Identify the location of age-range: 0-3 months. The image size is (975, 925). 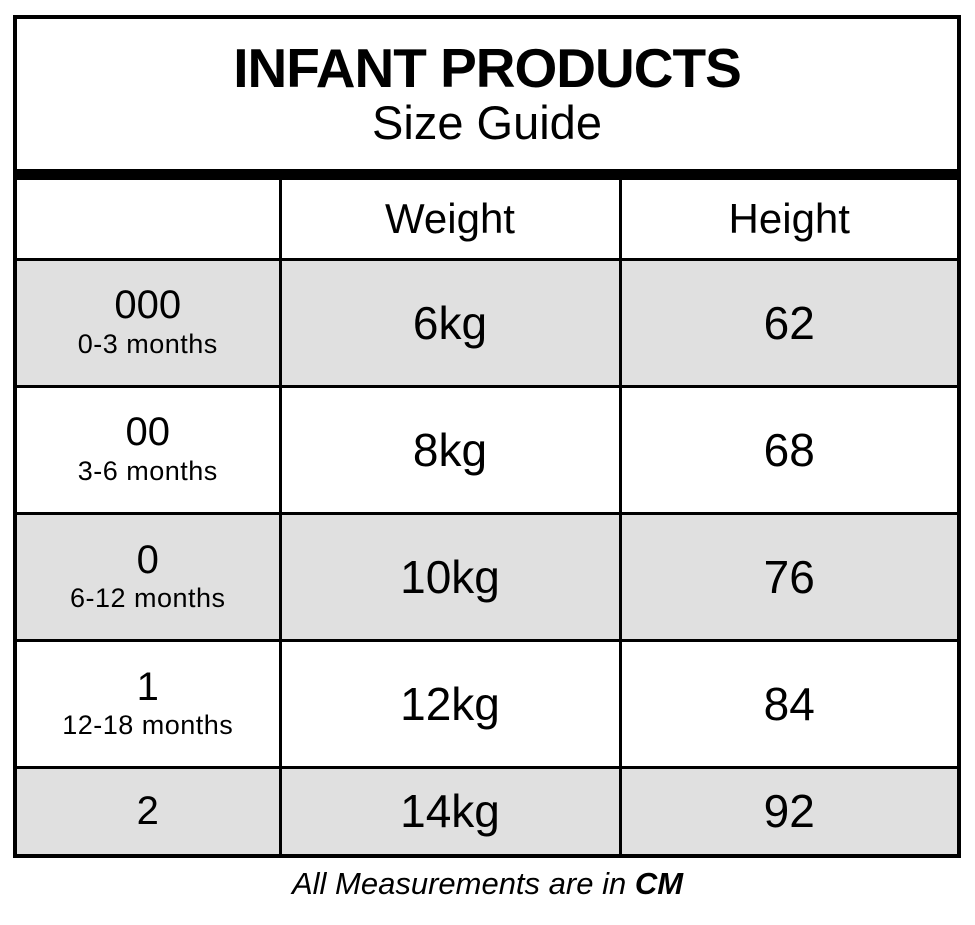
(147, 344).